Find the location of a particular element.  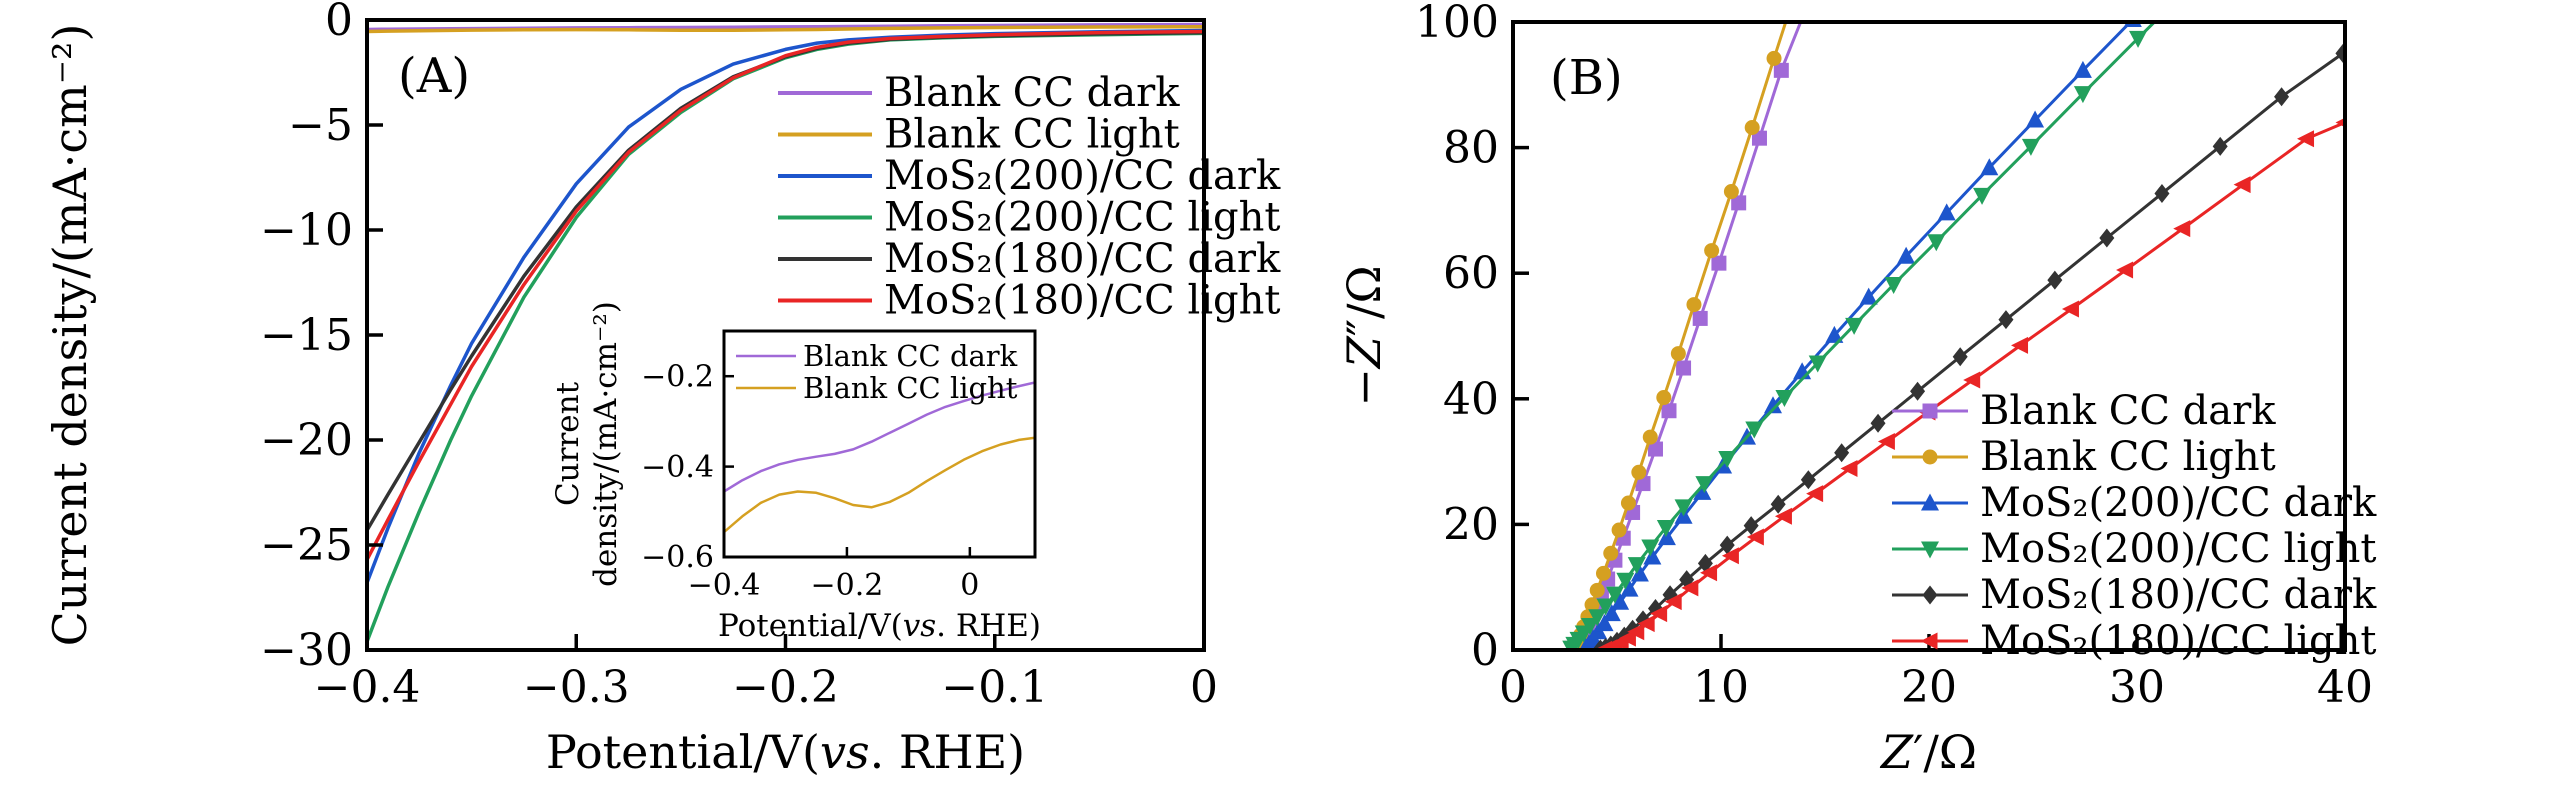

panel-label: (A) is located at coordinates (434, 76).